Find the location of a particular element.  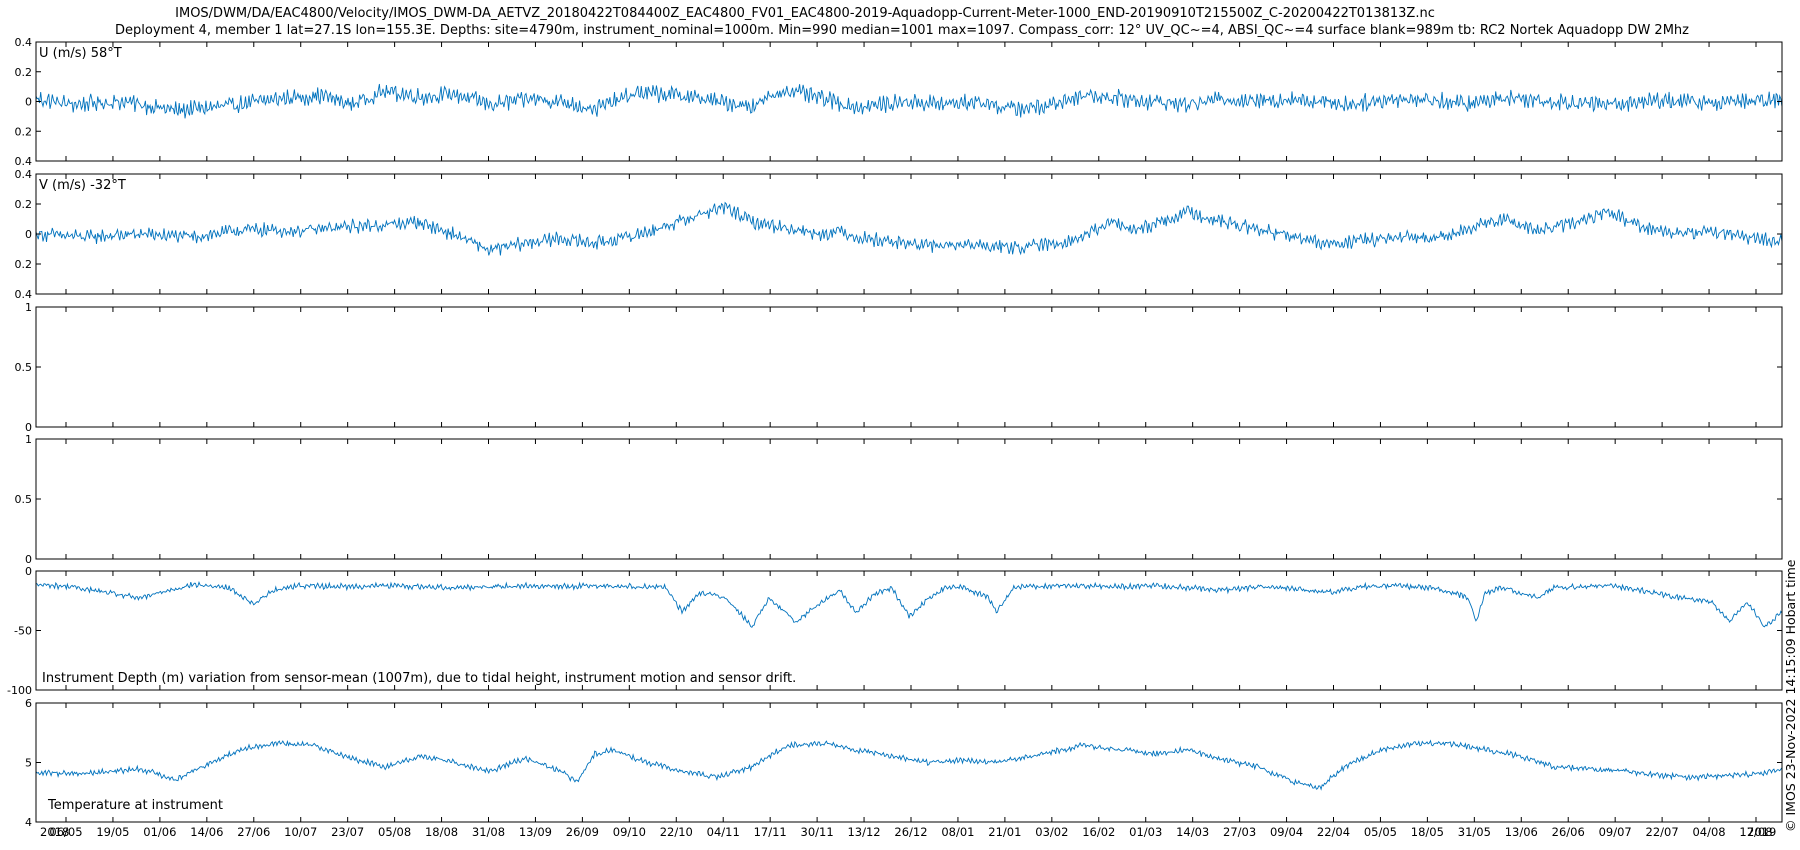

x-tick-label: 13/12 is located at coordinates (863, 832).